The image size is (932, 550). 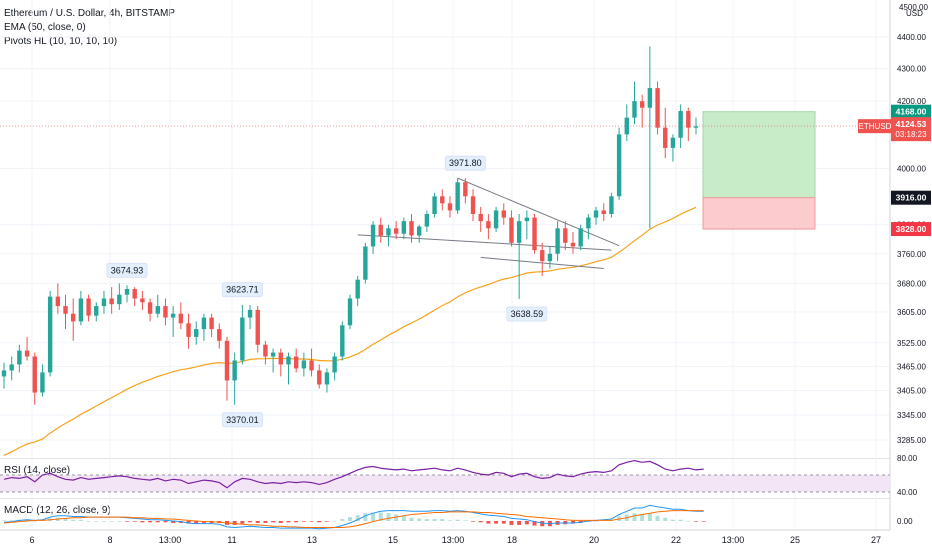 I want to click on stop-price-badge-bg, so click(x=911, y=229).